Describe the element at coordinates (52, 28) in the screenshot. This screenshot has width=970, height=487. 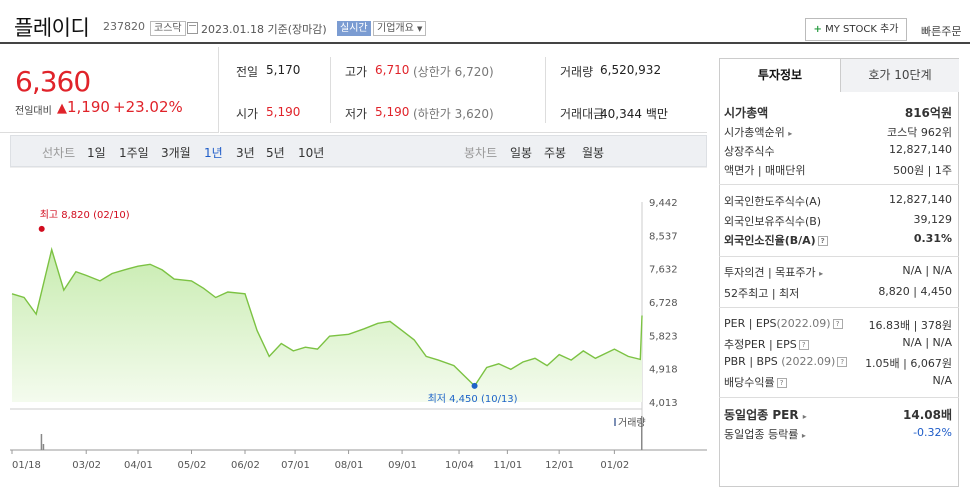
I see `stock-name: 플레이디` at that location.